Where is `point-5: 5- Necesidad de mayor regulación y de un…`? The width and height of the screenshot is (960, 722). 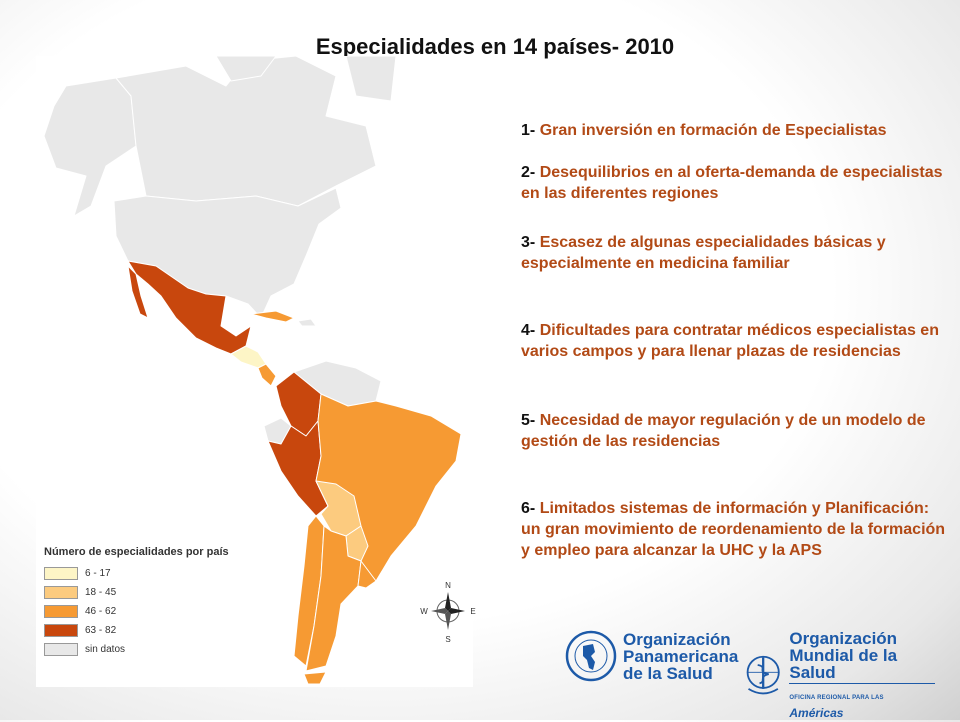
point-5: 5- Necesidad de mayor regulación y de un… is located at coordinates (736, 431).